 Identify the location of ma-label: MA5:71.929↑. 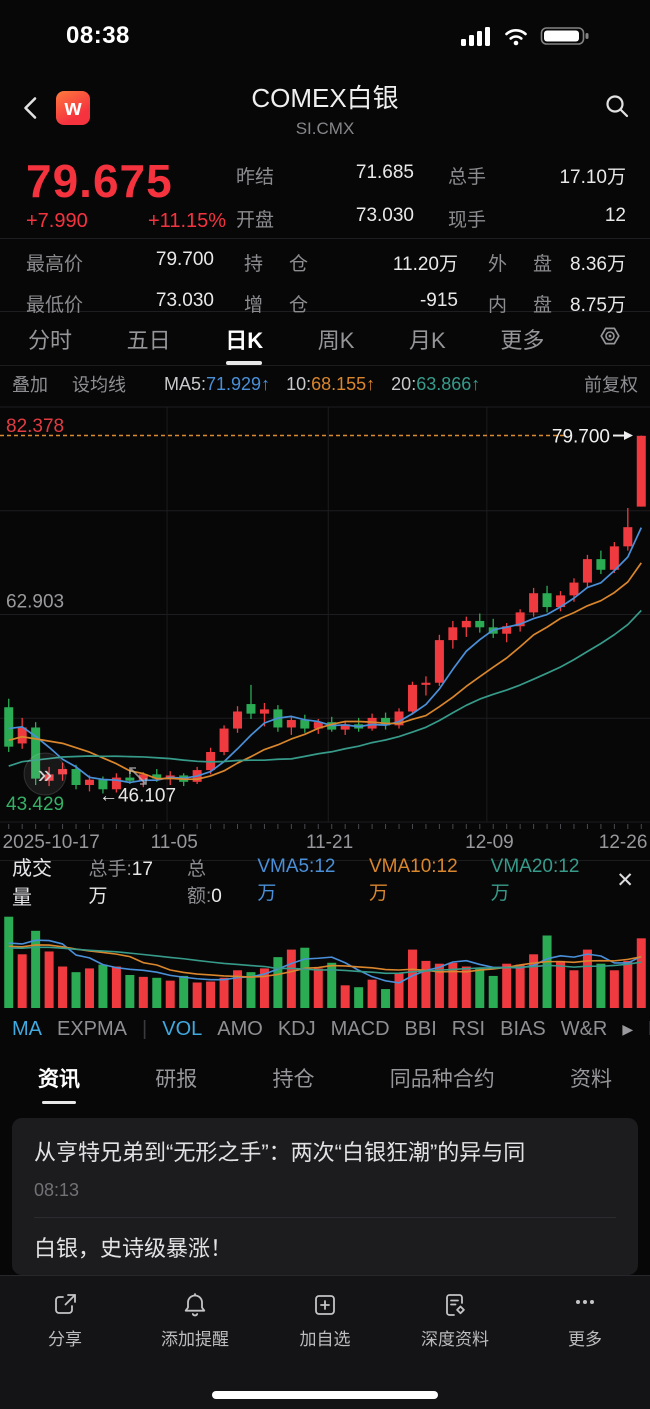
(217, 384).